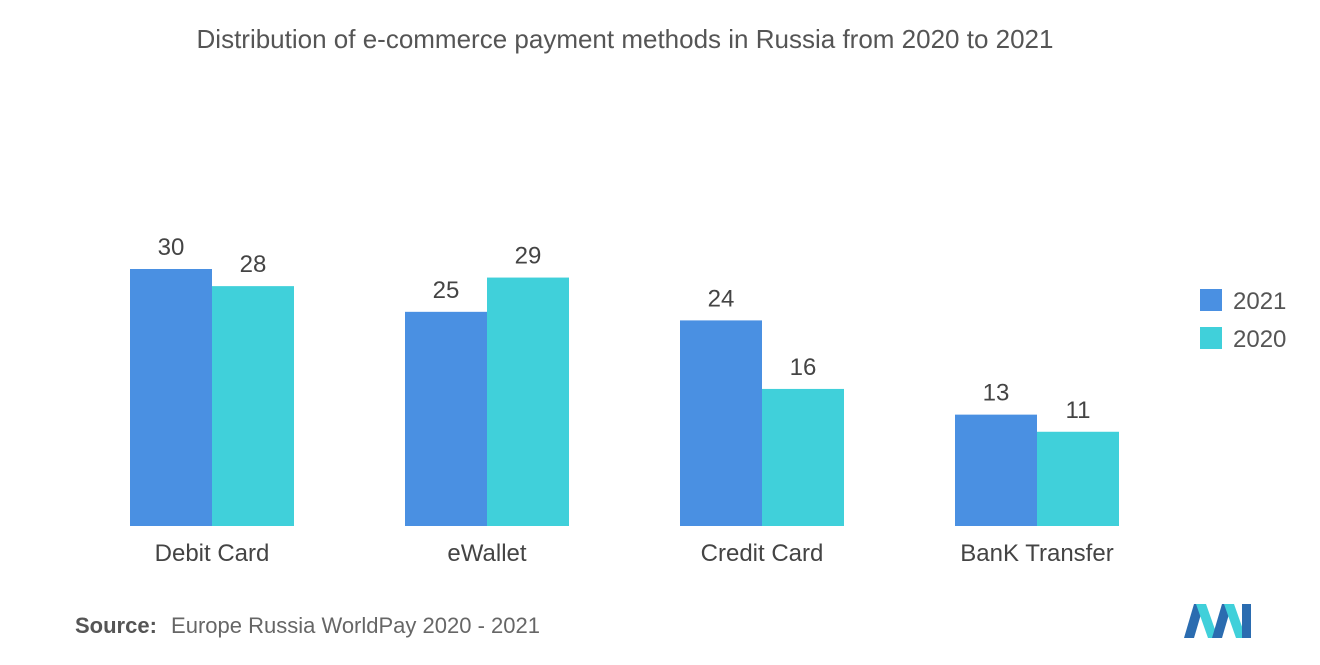  Describe the element at coordinates (721, 298) in the screenshot. I see `data-label: 24` at that location.